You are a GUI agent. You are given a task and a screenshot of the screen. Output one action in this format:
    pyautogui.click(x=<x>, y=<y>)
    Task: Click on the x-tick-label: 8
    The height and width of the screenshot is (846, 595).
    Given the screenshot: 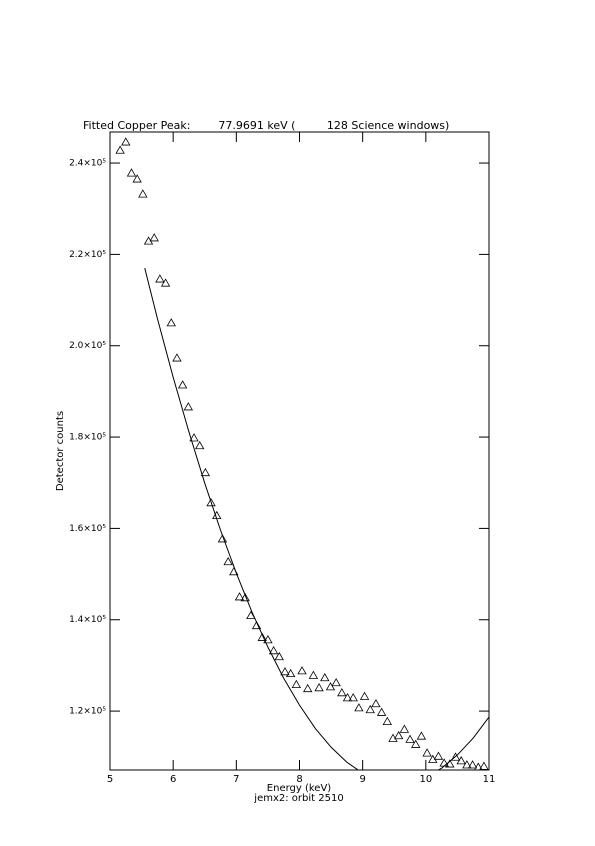 What is the action you would take?
    pyautogui.click(x=299, y=779)
    